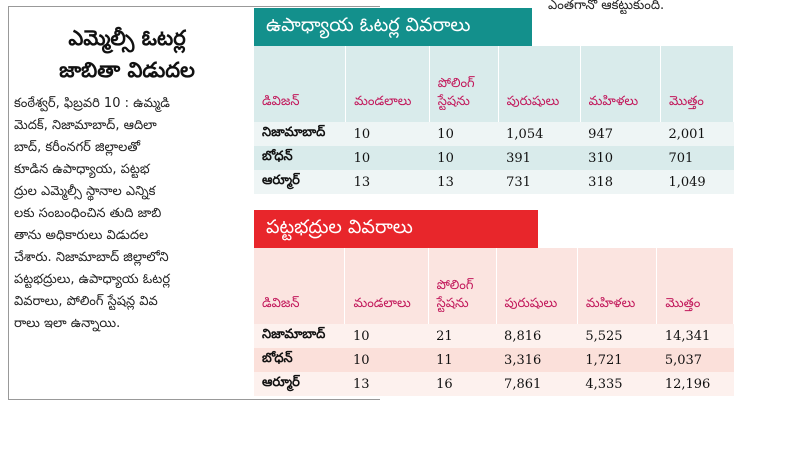 This screenshot has height=466, width=800. I want to click on cell-polling-stations: 13, so click(464, 182).